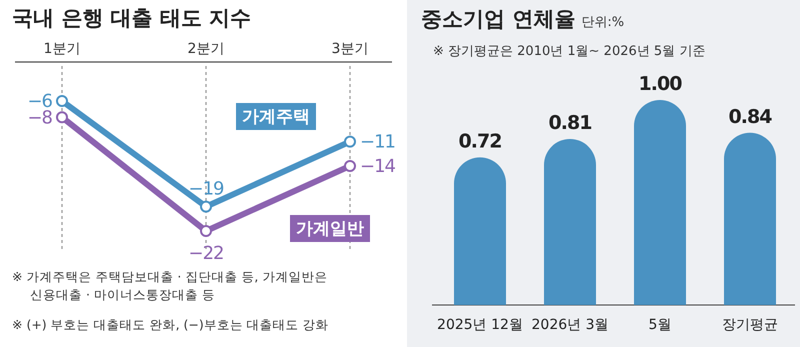  What do you see at coordinates (570, 325) in the screenshot?
I see `x-tick-label: 2026년 3월` at bounding box center [570, 325].